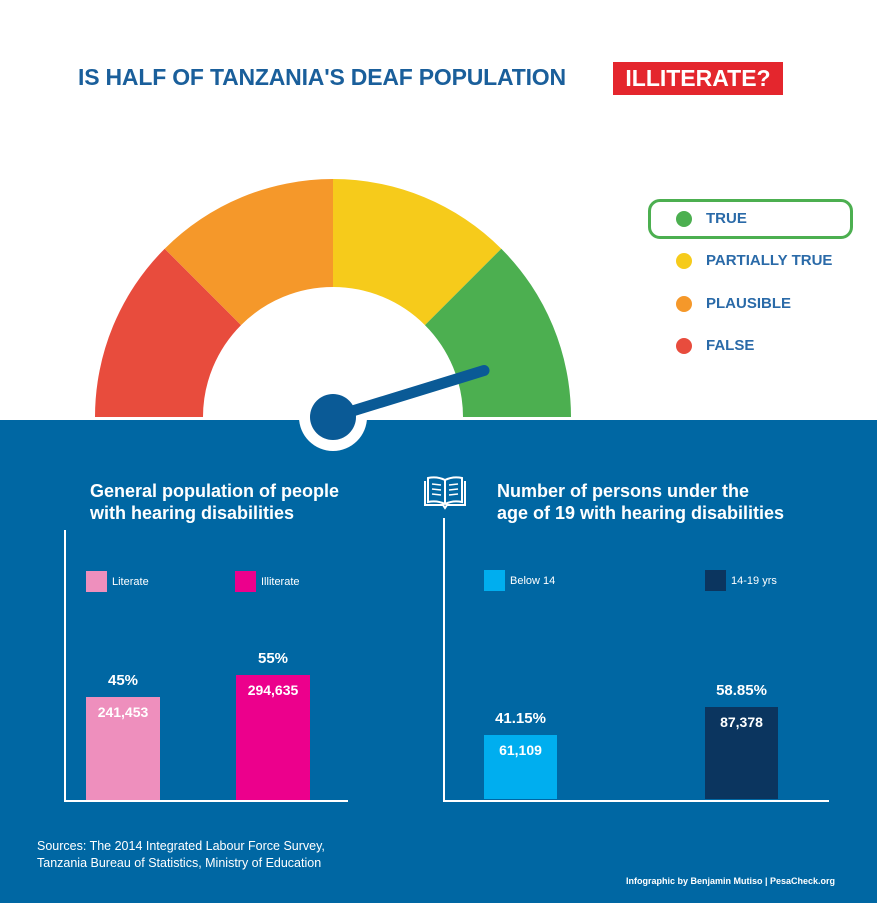 This screenshot has width=877, height=903. What do you see at coordinates (322, 77) in the screenshot?
I see `page-title: IS HALF OF TANZANIA'S DEAF POPULATION` at bounding box center [322, 77].